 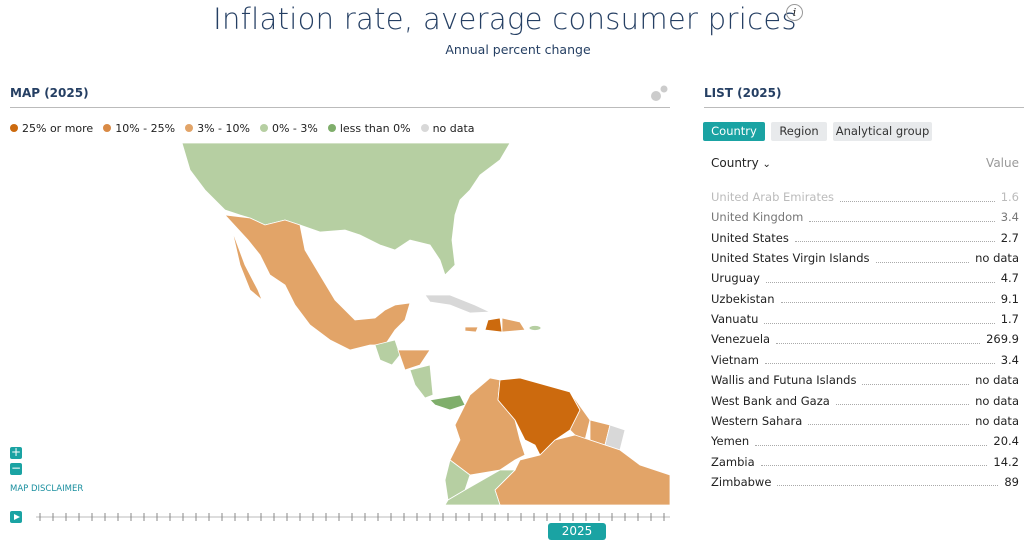 What do you see at coordinates (733, 461) in the screenshot?
I see `country-name: Zambia` at bounding box center [733, 461].